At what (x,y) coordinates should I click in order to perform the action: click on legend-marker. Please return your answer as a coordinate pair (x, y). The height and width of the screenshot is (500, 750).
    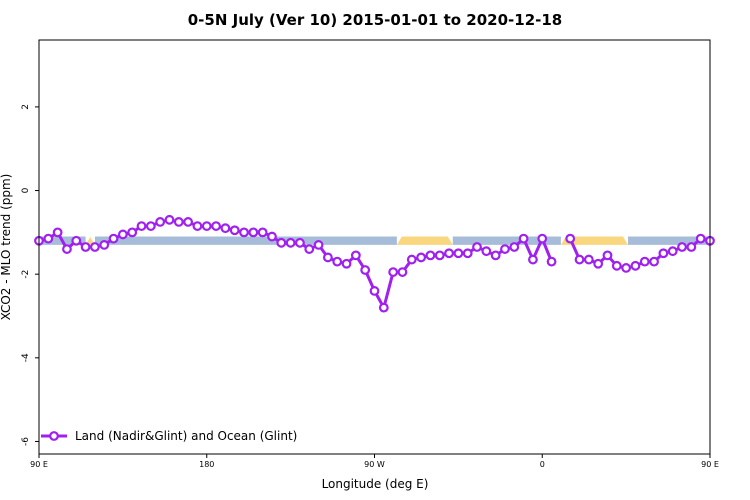
    Looking at the image, I should click on (54, 436).